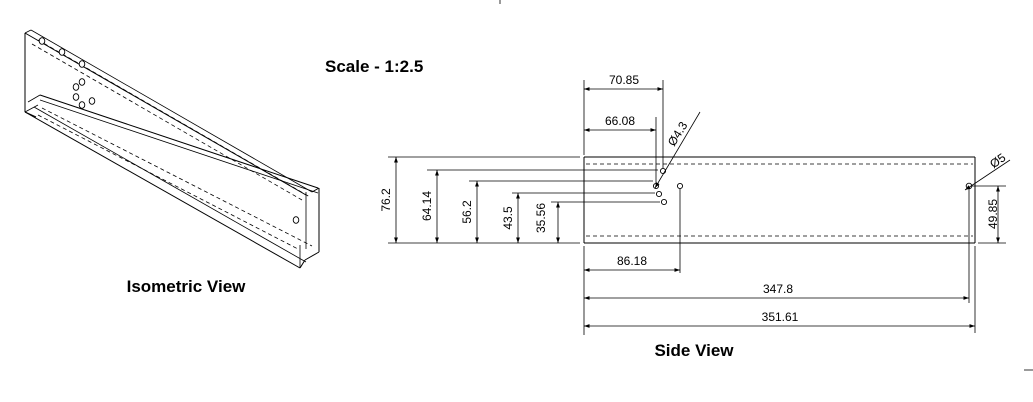 Image resolution: width=1033 pixels, height=402 pixels. I want to click on dim-label-70-85: 70.85, so click(624, 80).